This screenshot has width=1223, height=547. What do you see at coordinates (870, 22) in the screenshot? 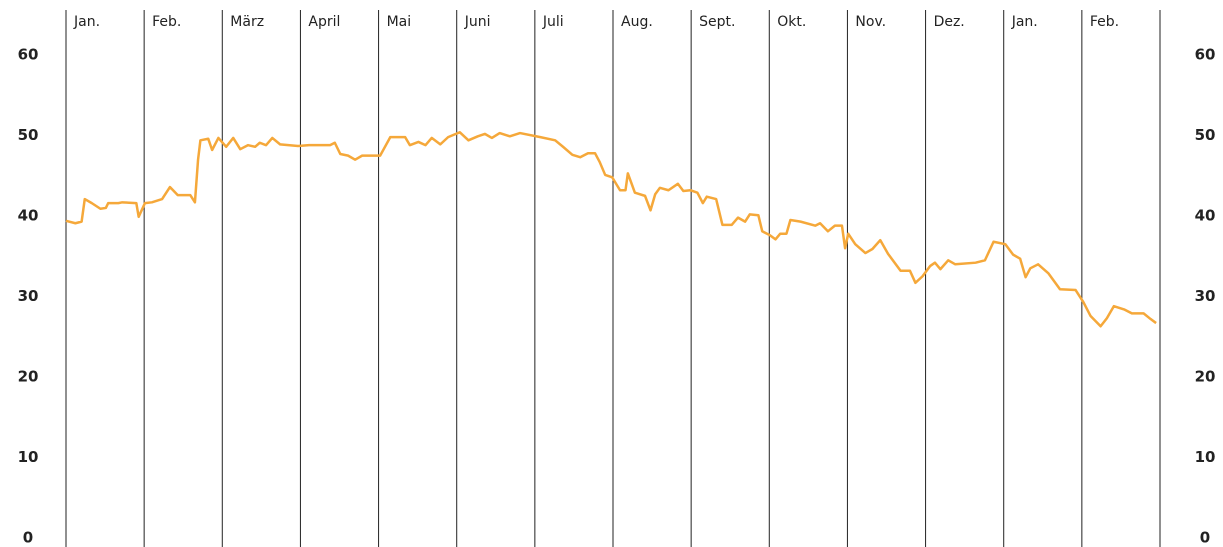
I see `x-tick-label: Nov.` at bounding box center [870, 22].